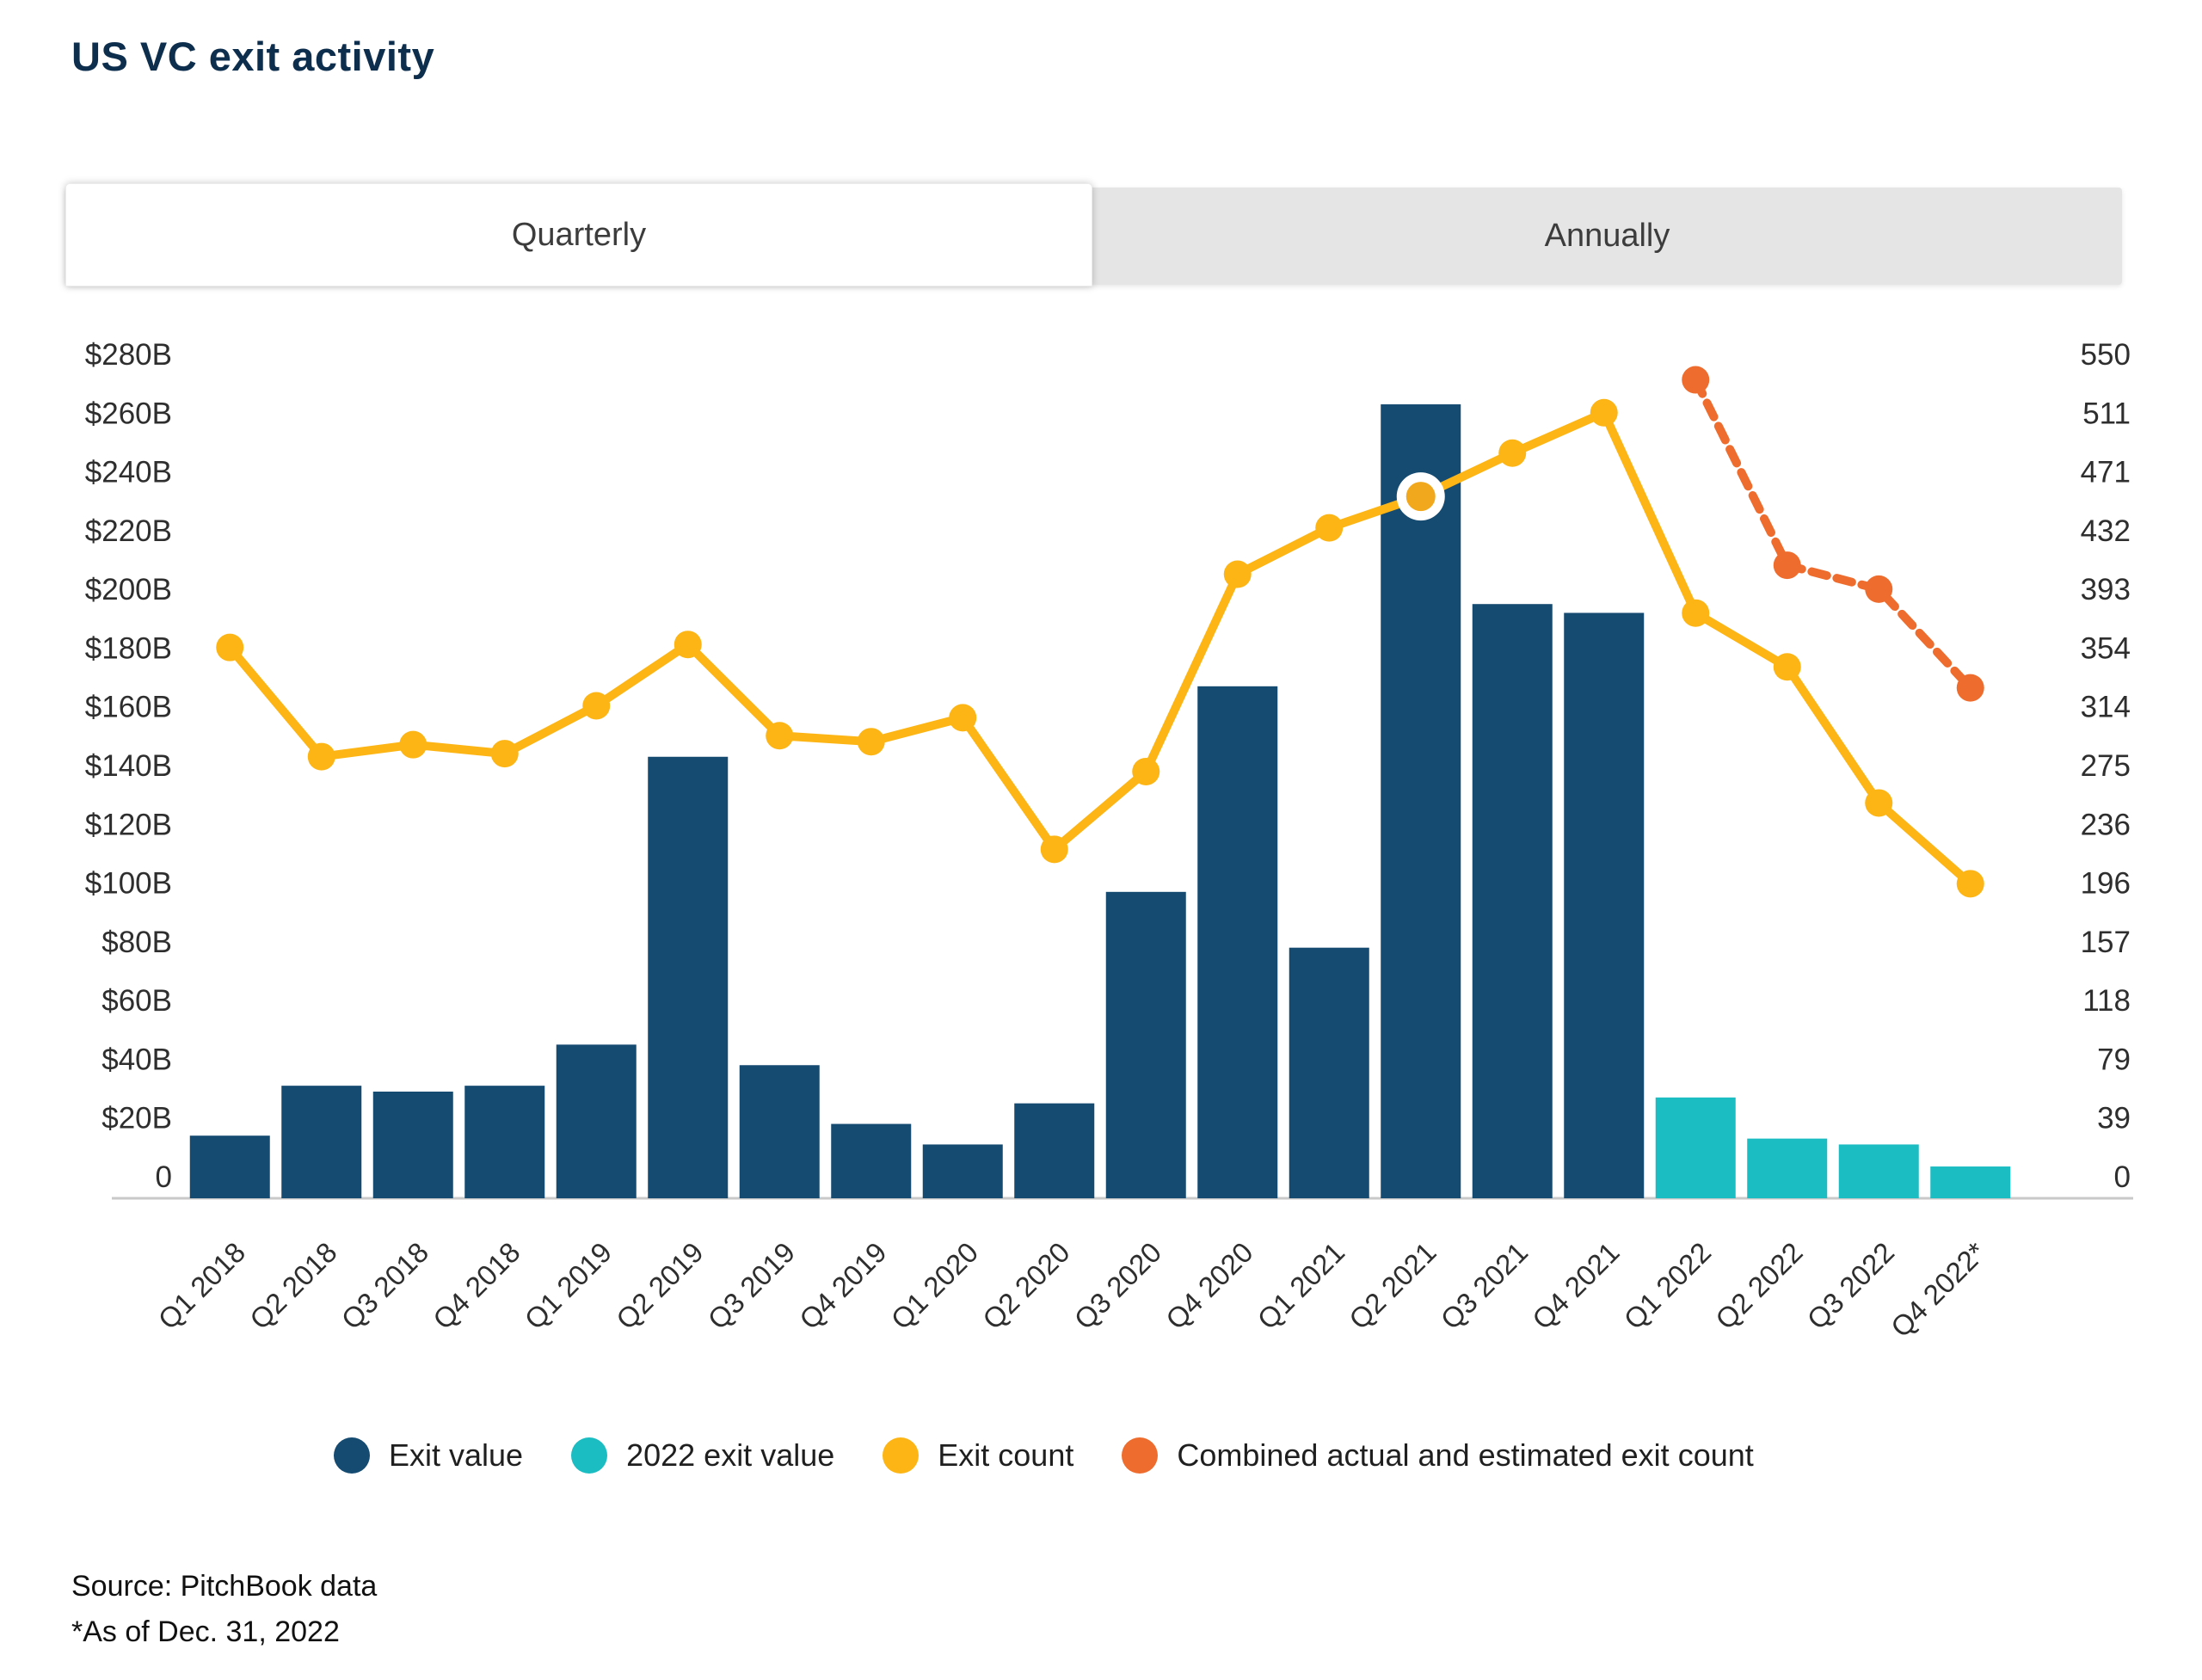 This screenshot has height=1680, width=2202. Describe the element at coordinates (596, 706) in the screenshot. I see `exit-count-point-q1-2019` at that location.